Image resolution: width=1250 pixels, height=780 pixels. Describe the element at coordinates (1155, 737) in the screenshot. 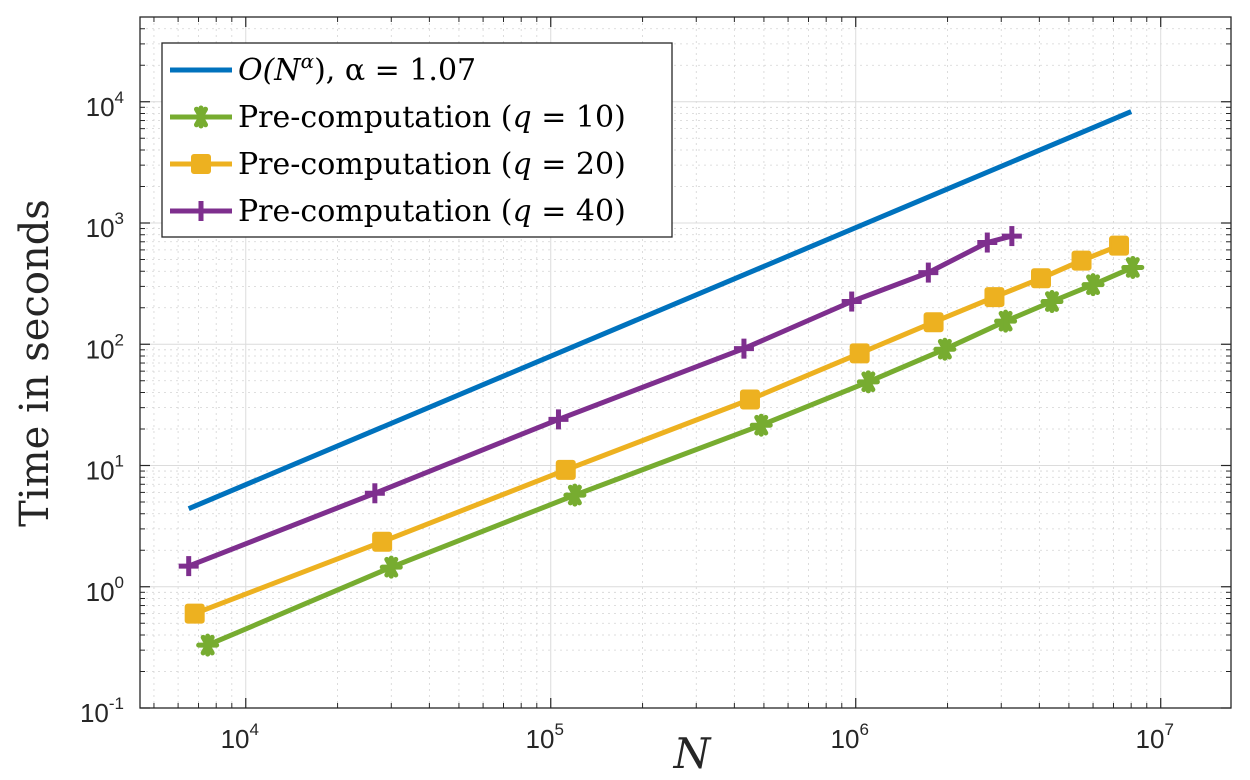

I see `x-tick-label: 10⁷` at that location.